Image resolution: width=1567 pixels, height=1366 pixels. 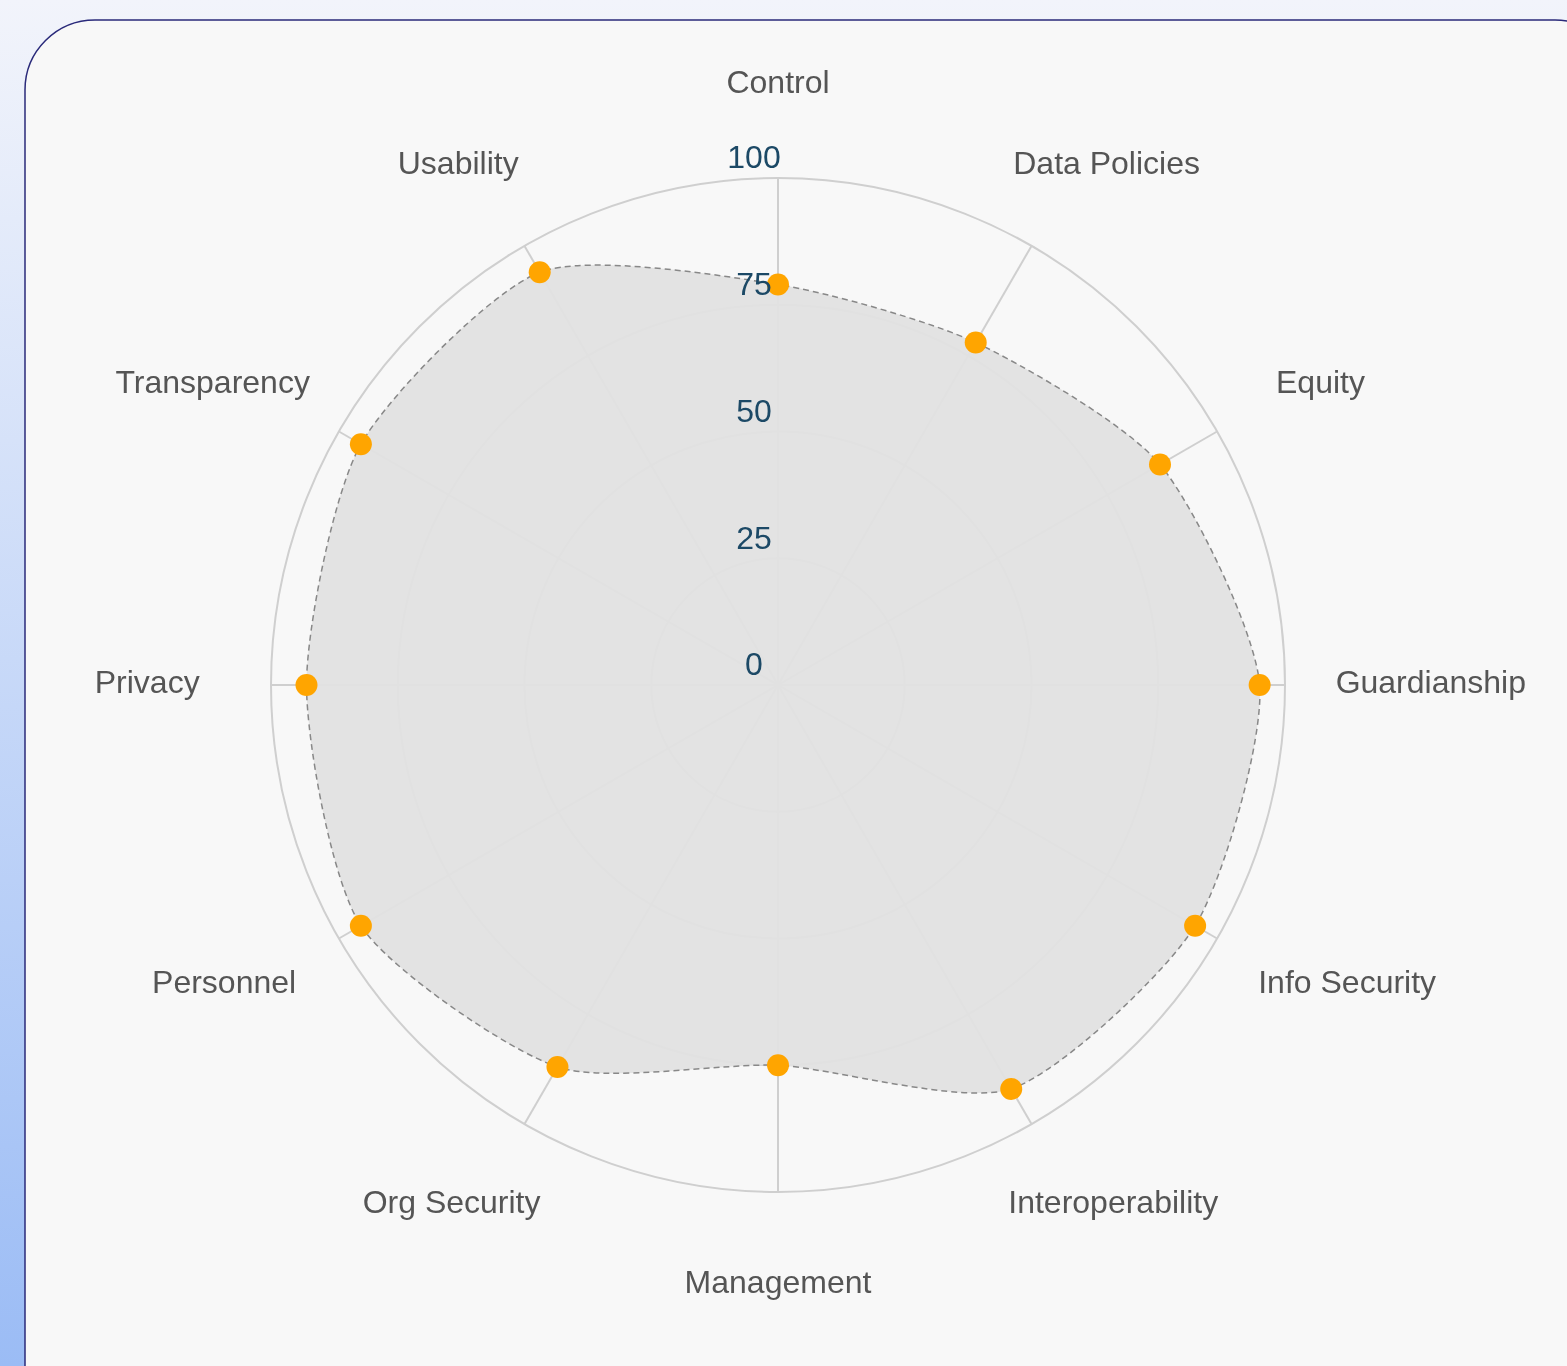 I want to click on spoke-label: Transparency, so click(x=212, y=382).